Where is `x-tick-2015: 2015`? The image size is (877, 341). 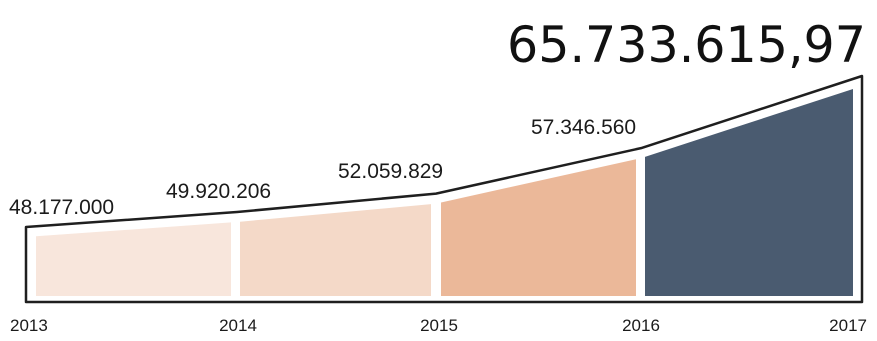
x-tick-2015: 2015 is located at coordinates (439, 325).